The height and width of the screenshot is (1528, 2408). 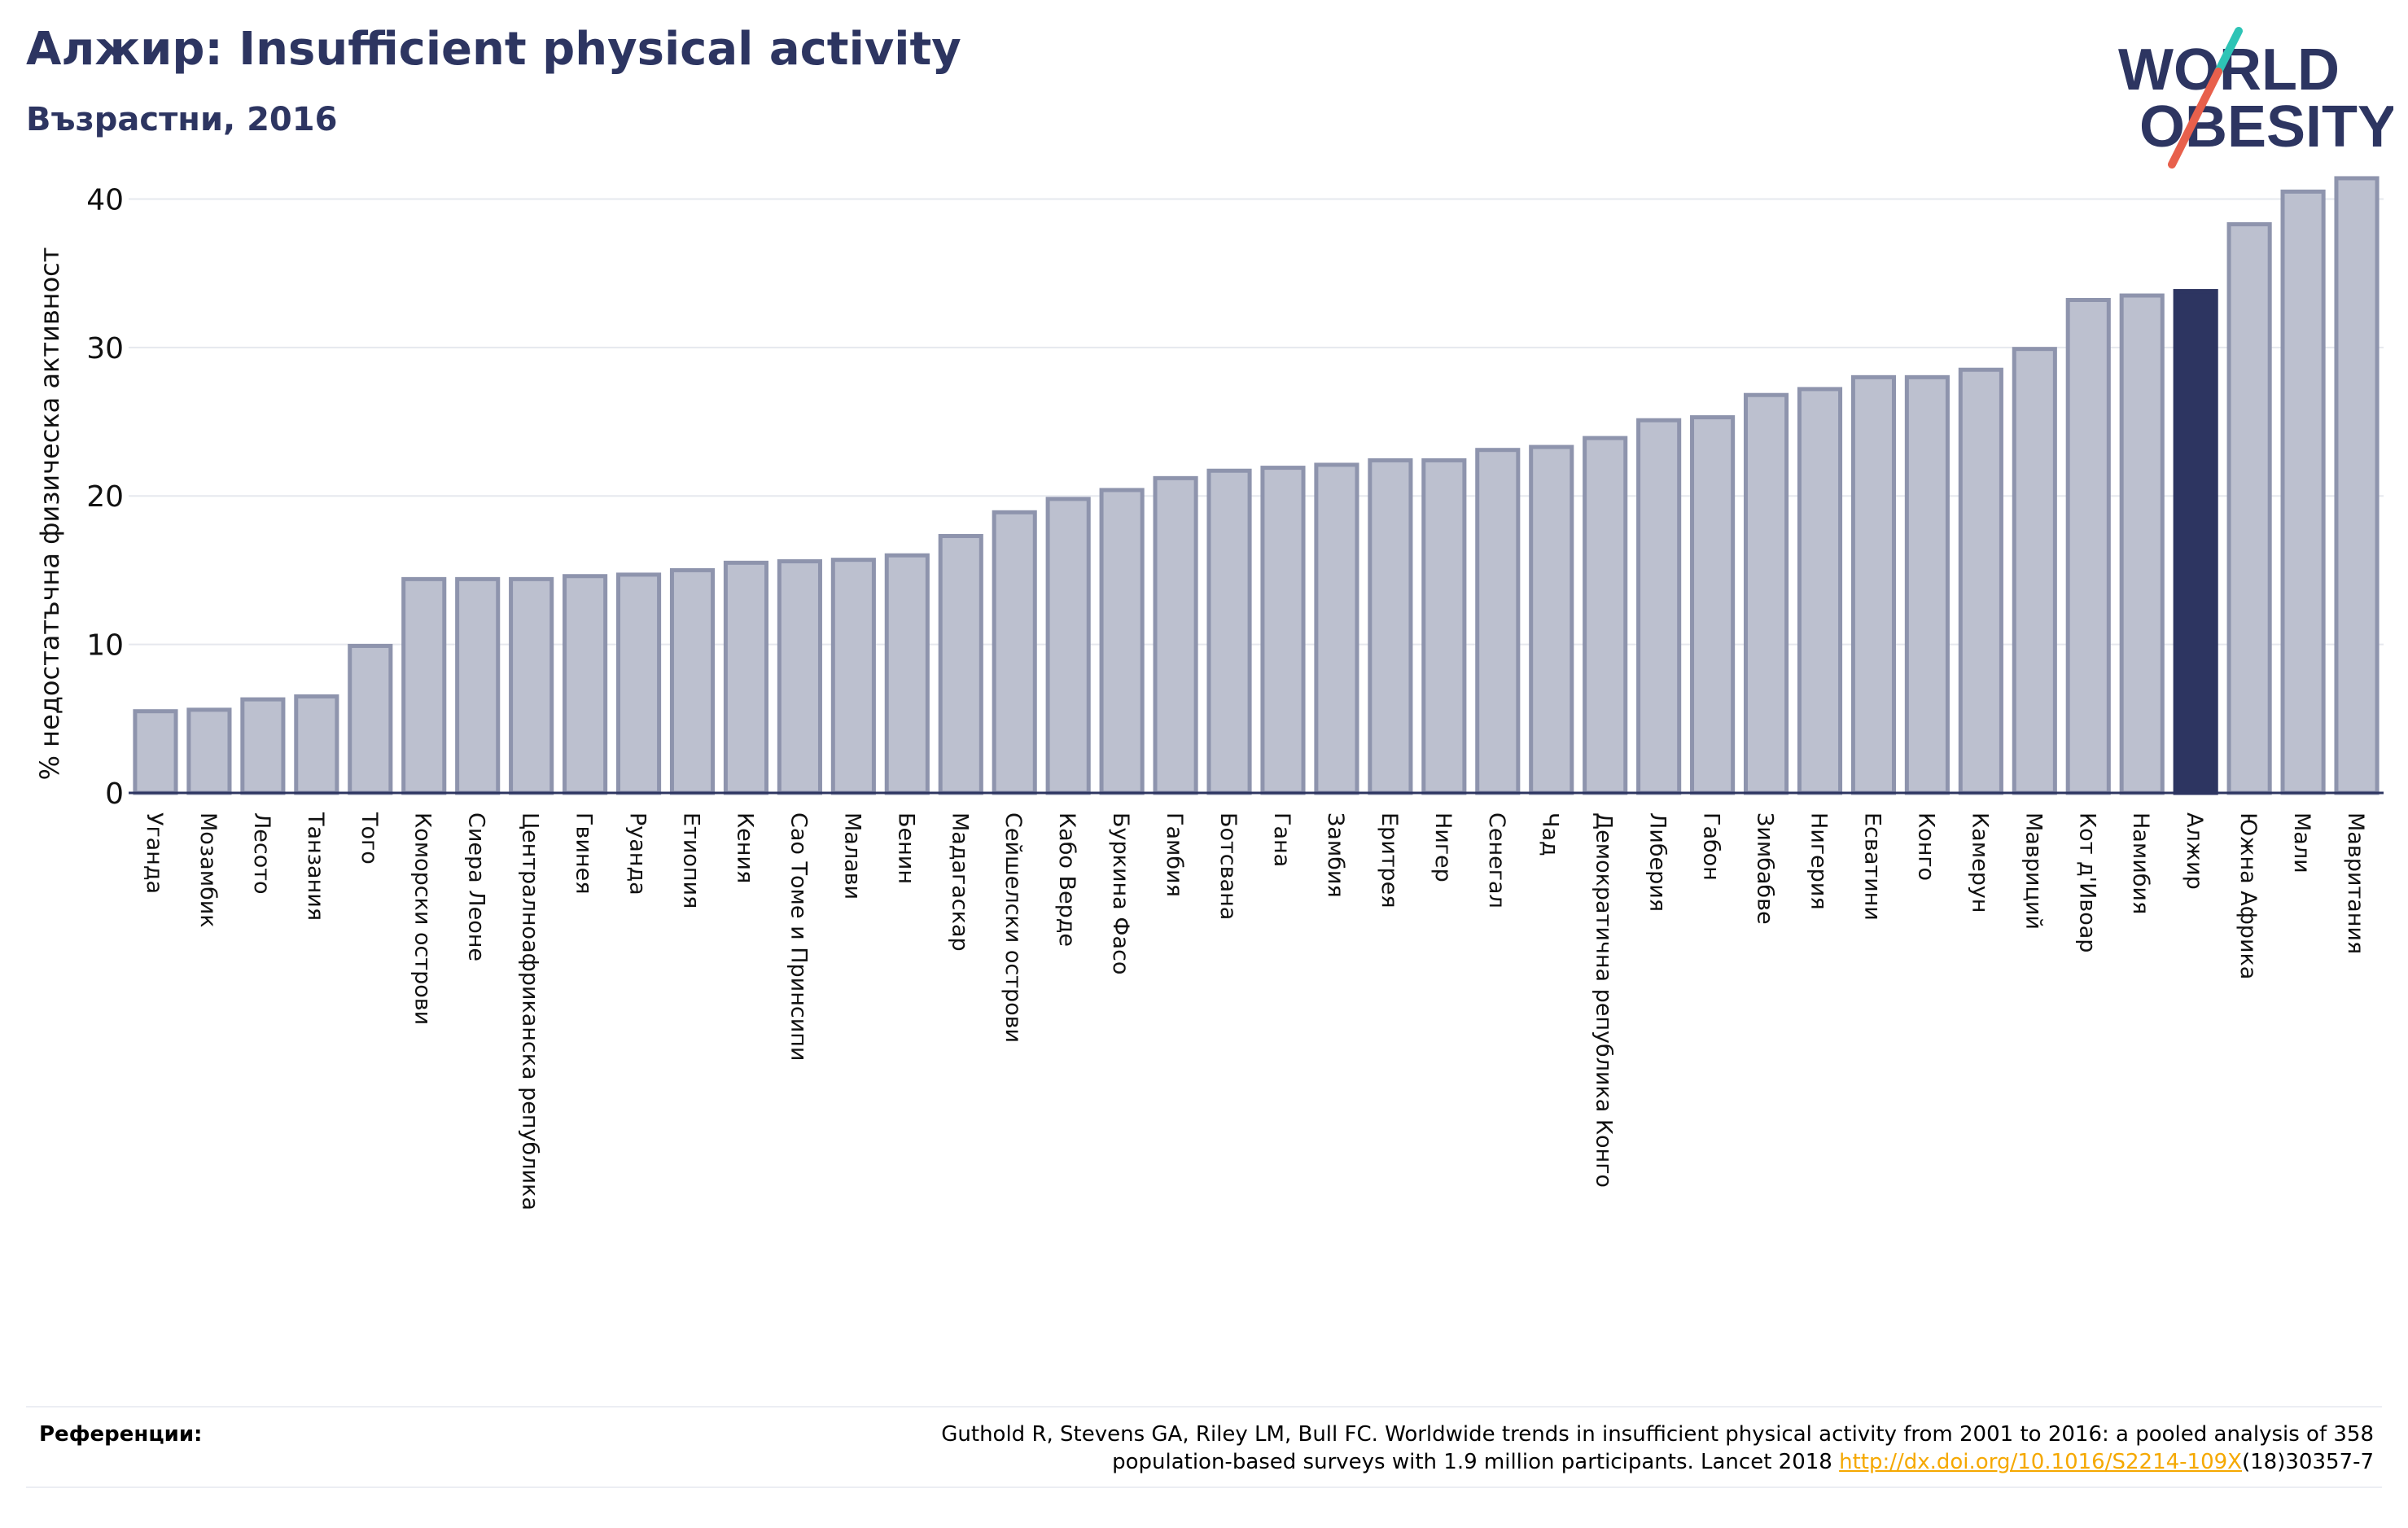 What do you see at coordinates (745, 847) in the screenshot?
I see `x-tick-label: Кения` at bounding box center [745, 847].